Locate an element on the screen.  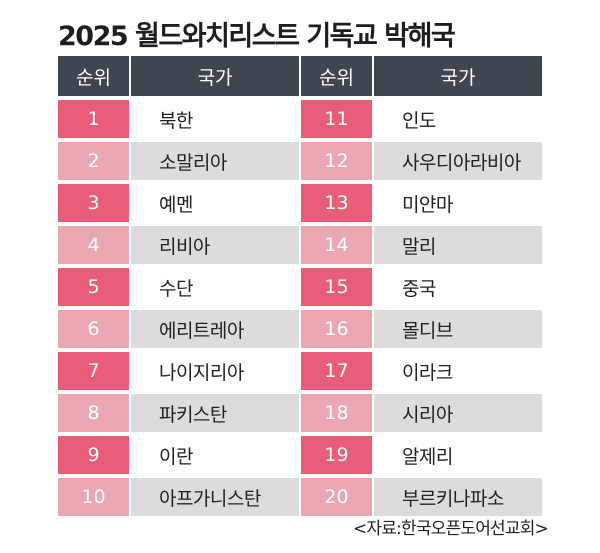
rank-cell: 20 is located at coordinates (336, 497).